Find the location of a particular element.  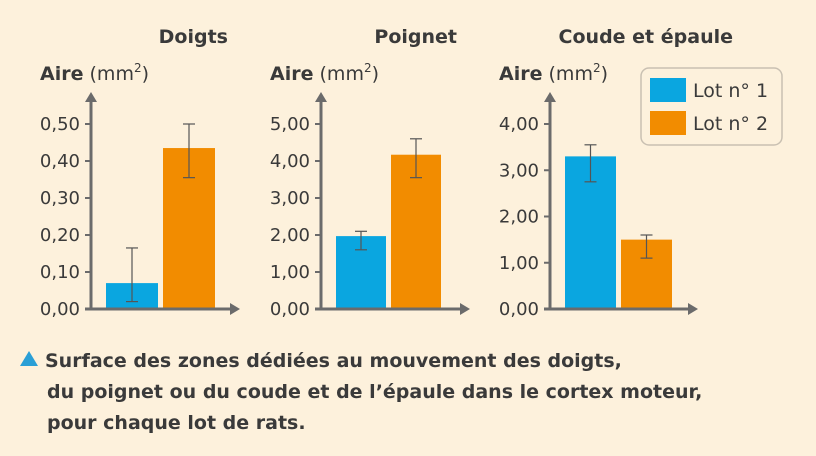

caption-triangle-icon is located at coordinates (29, 358).